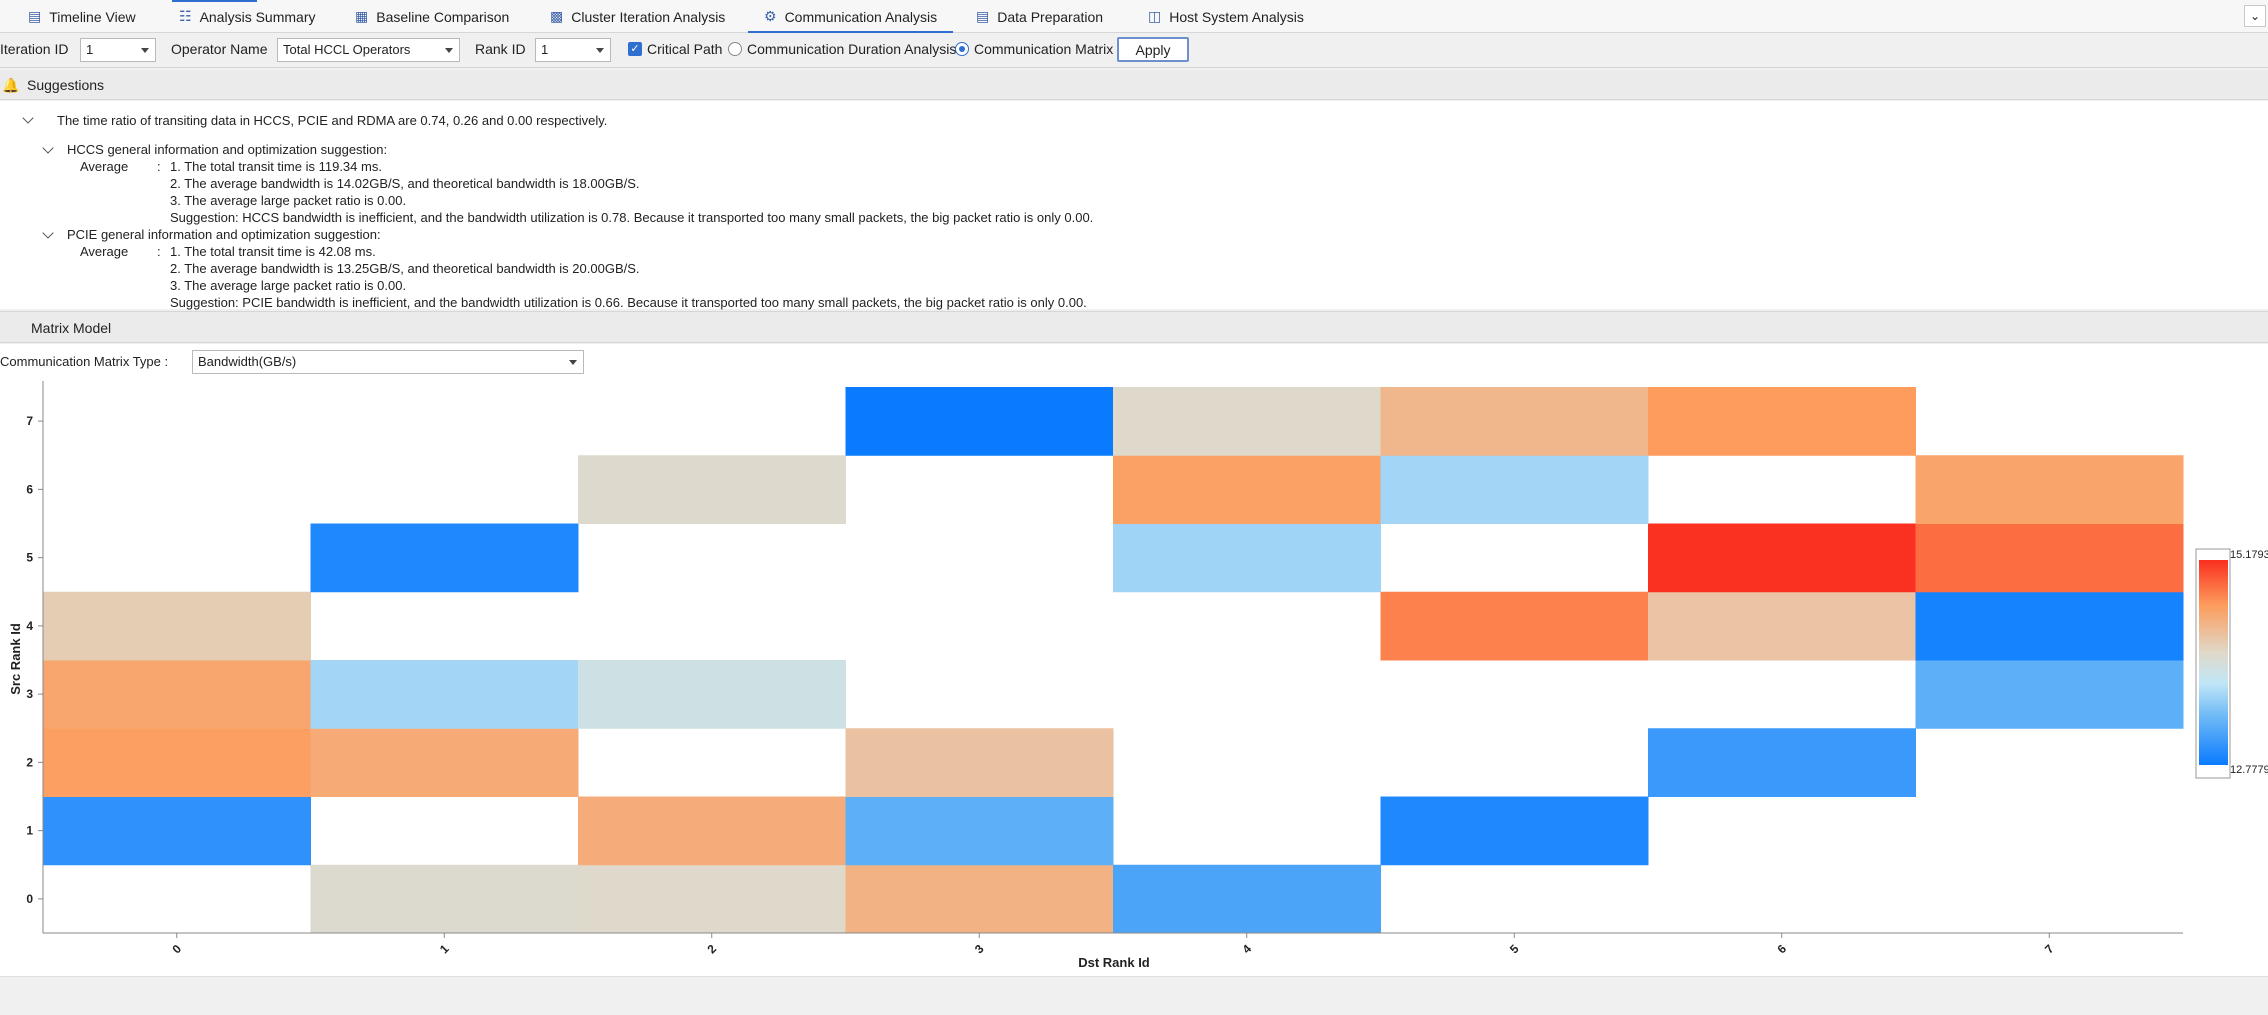 The height and width of the screenshot is (1015, 2268). I want to click on x-axis-label: Dst Rank Id, so click(1114, 962).